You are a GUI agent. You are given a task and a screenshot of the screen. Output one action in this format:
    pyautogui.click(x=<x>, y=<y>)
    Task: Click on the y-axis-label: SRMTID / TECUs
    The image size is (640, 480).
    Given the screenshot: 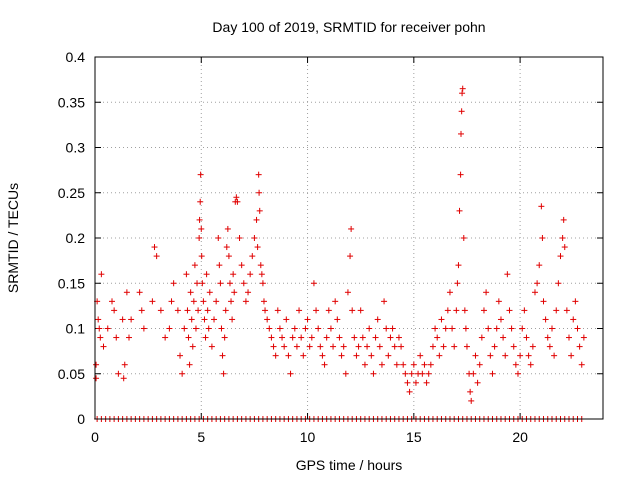 What is the action you would take?
    pyautogui.click(x=13, y=238)
    